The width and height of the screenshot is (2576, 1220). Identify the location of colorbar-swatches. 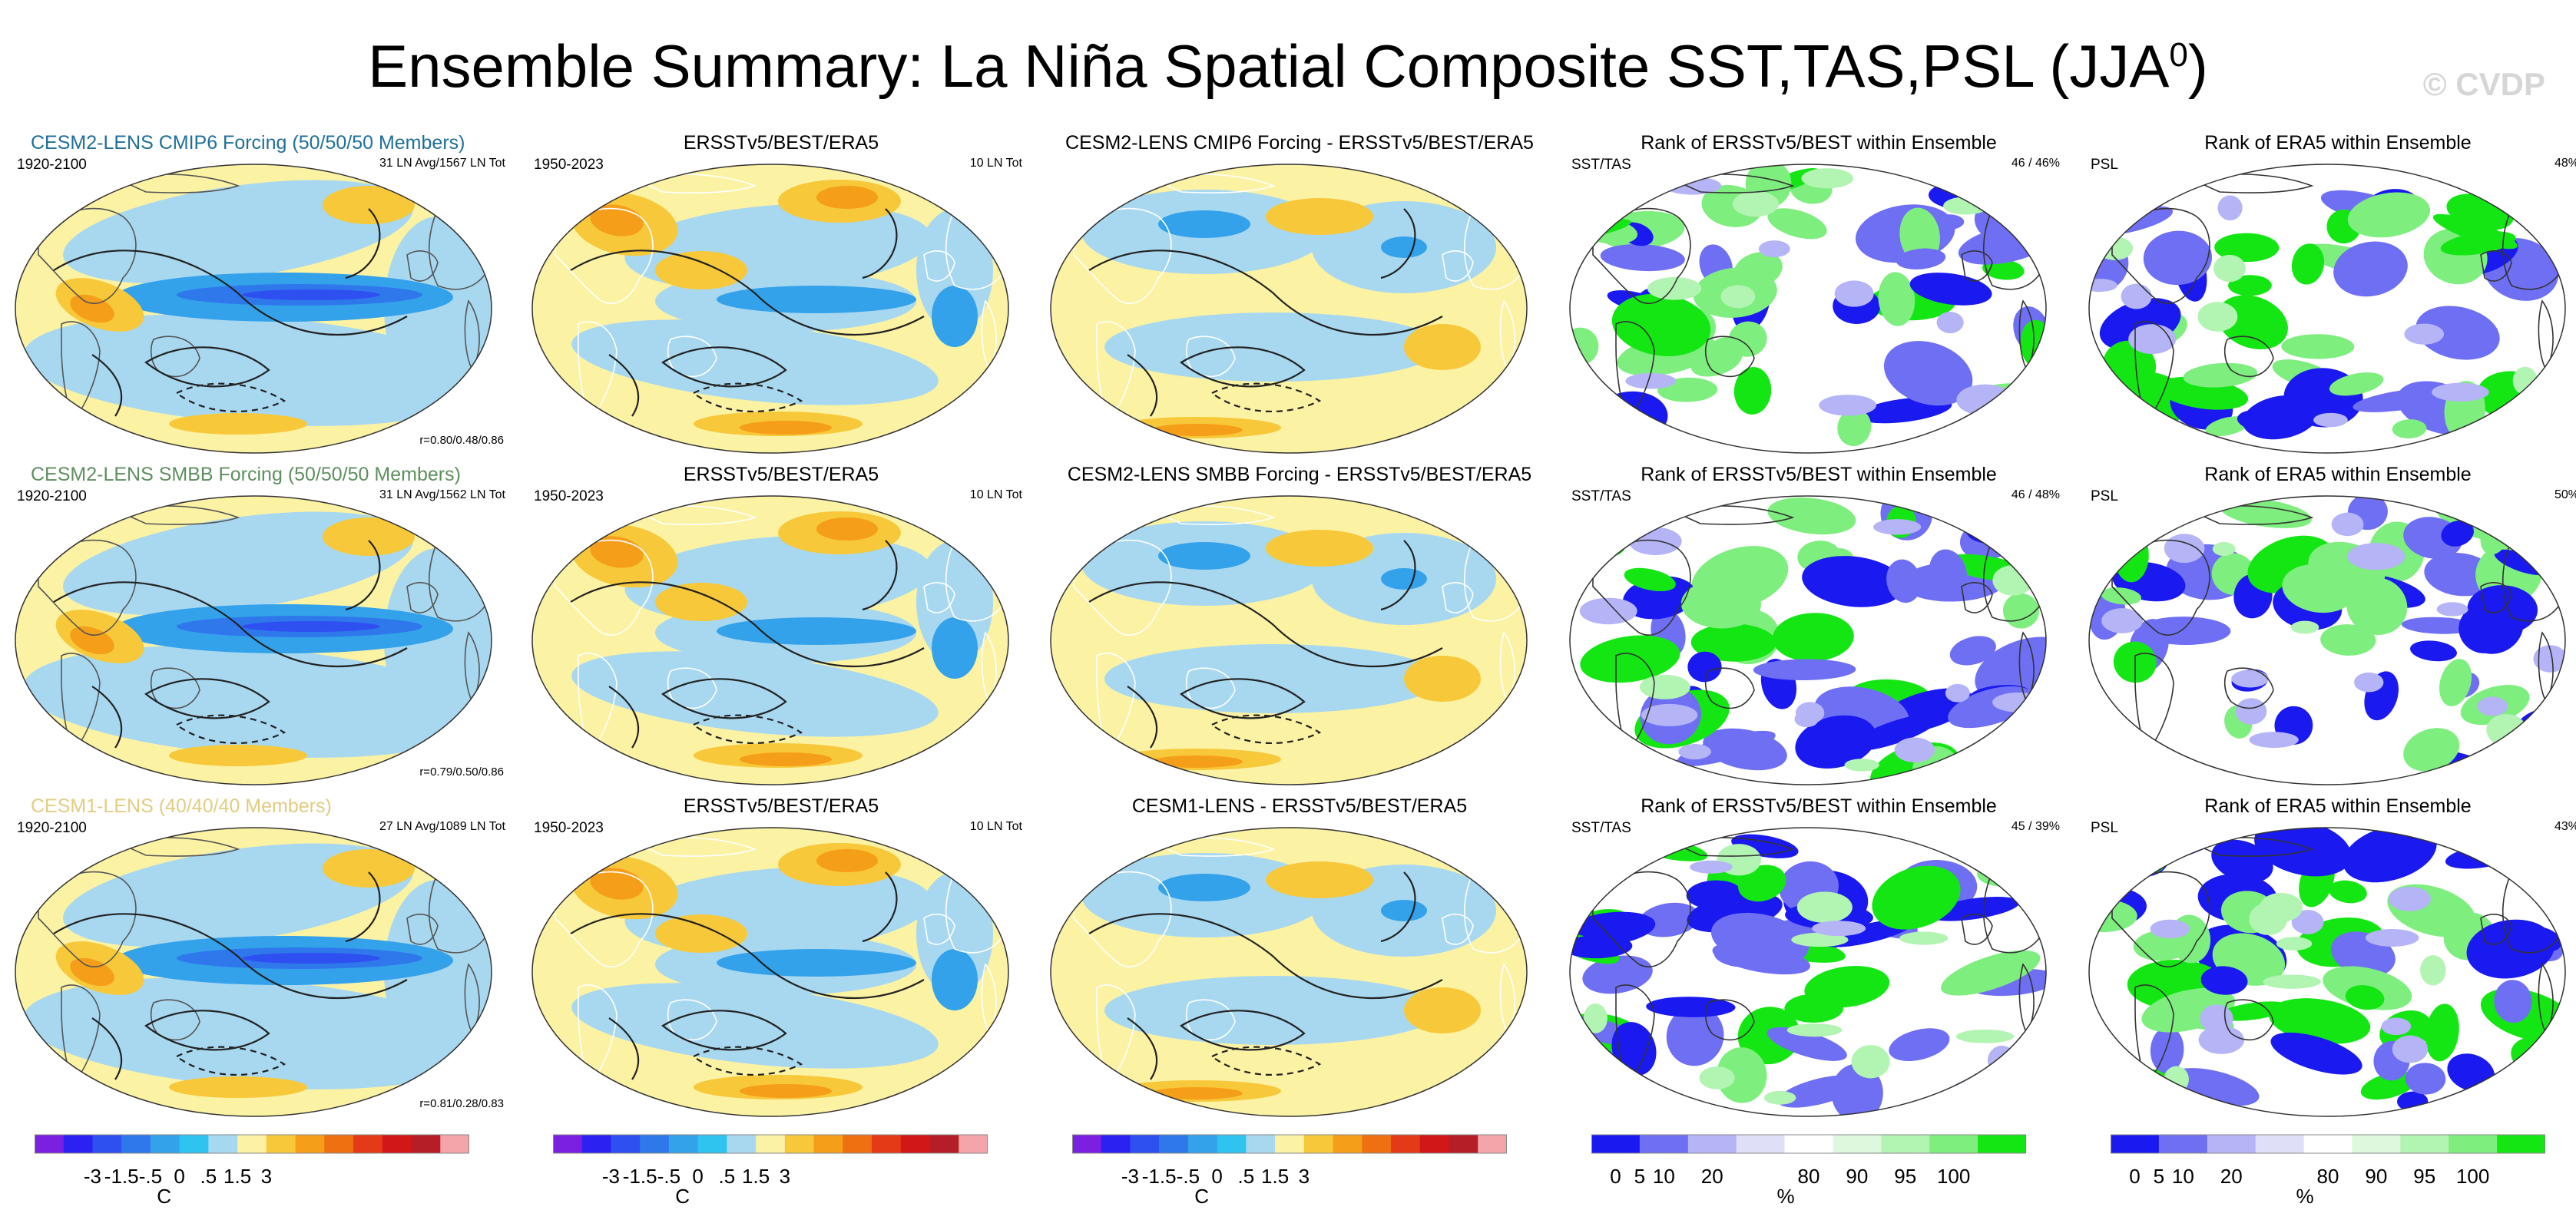
(1290, 1144).